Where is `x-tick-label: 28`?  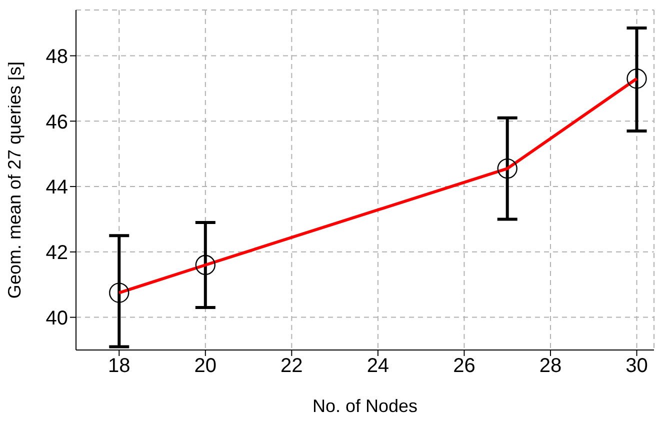 x-tick-label: 28 is located at coordinates (550, 366).